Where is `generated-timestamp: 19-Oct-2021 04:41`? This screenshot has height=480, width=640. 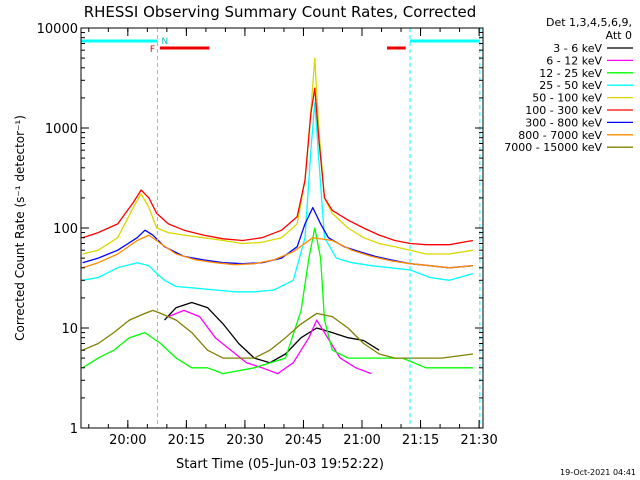
generated-timestamp: 19-Oct-2021 04:41 is located at coordinates (598, 472).